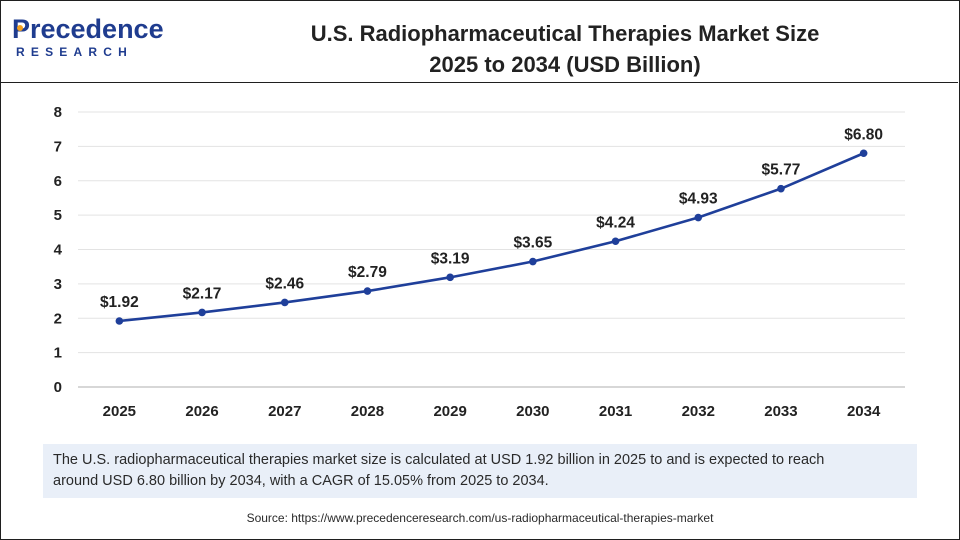 The width and height of the screenshot is (960, 540). What do you see at coordinates (58, 146) in the screenshot?
I see `y-tick-label: 7` at bounding box center [58, 146].